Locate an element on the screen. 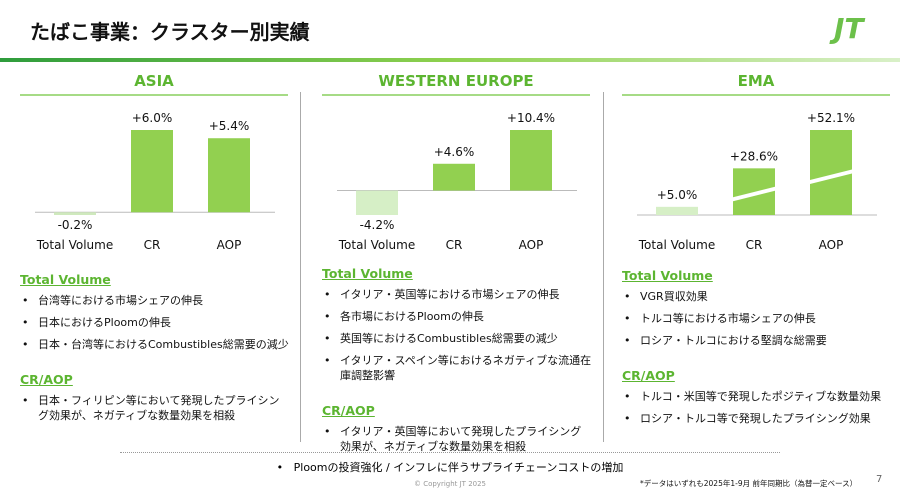 This screenshot has width=900, height=504. value-label: +28.6% is located at coordinates (754, 156).